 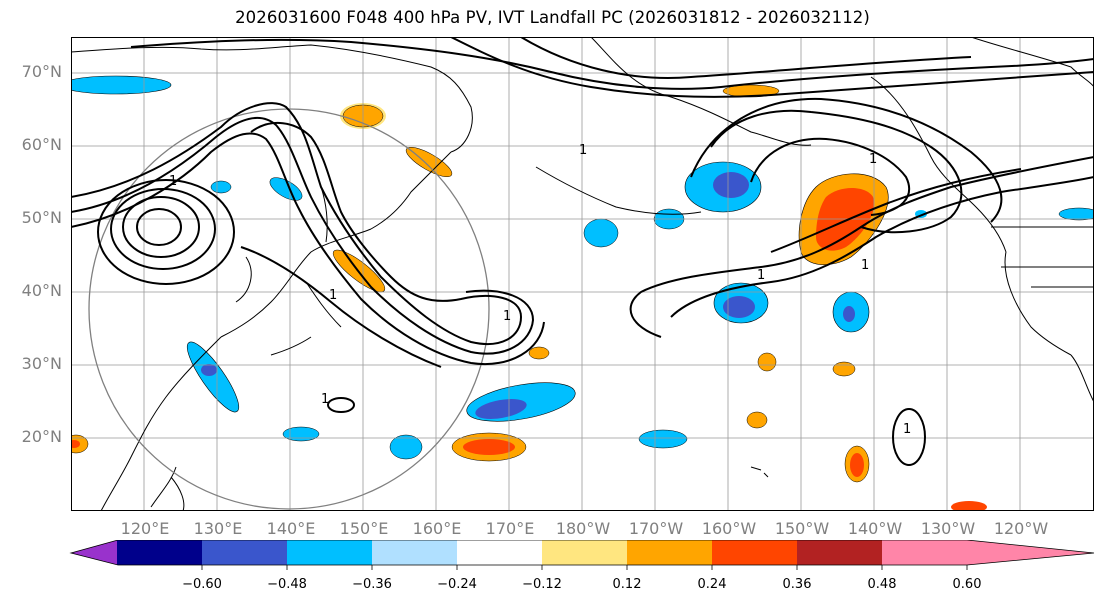 I want to click on lat-label-40n: 40°N, so click(x=41, y=290).